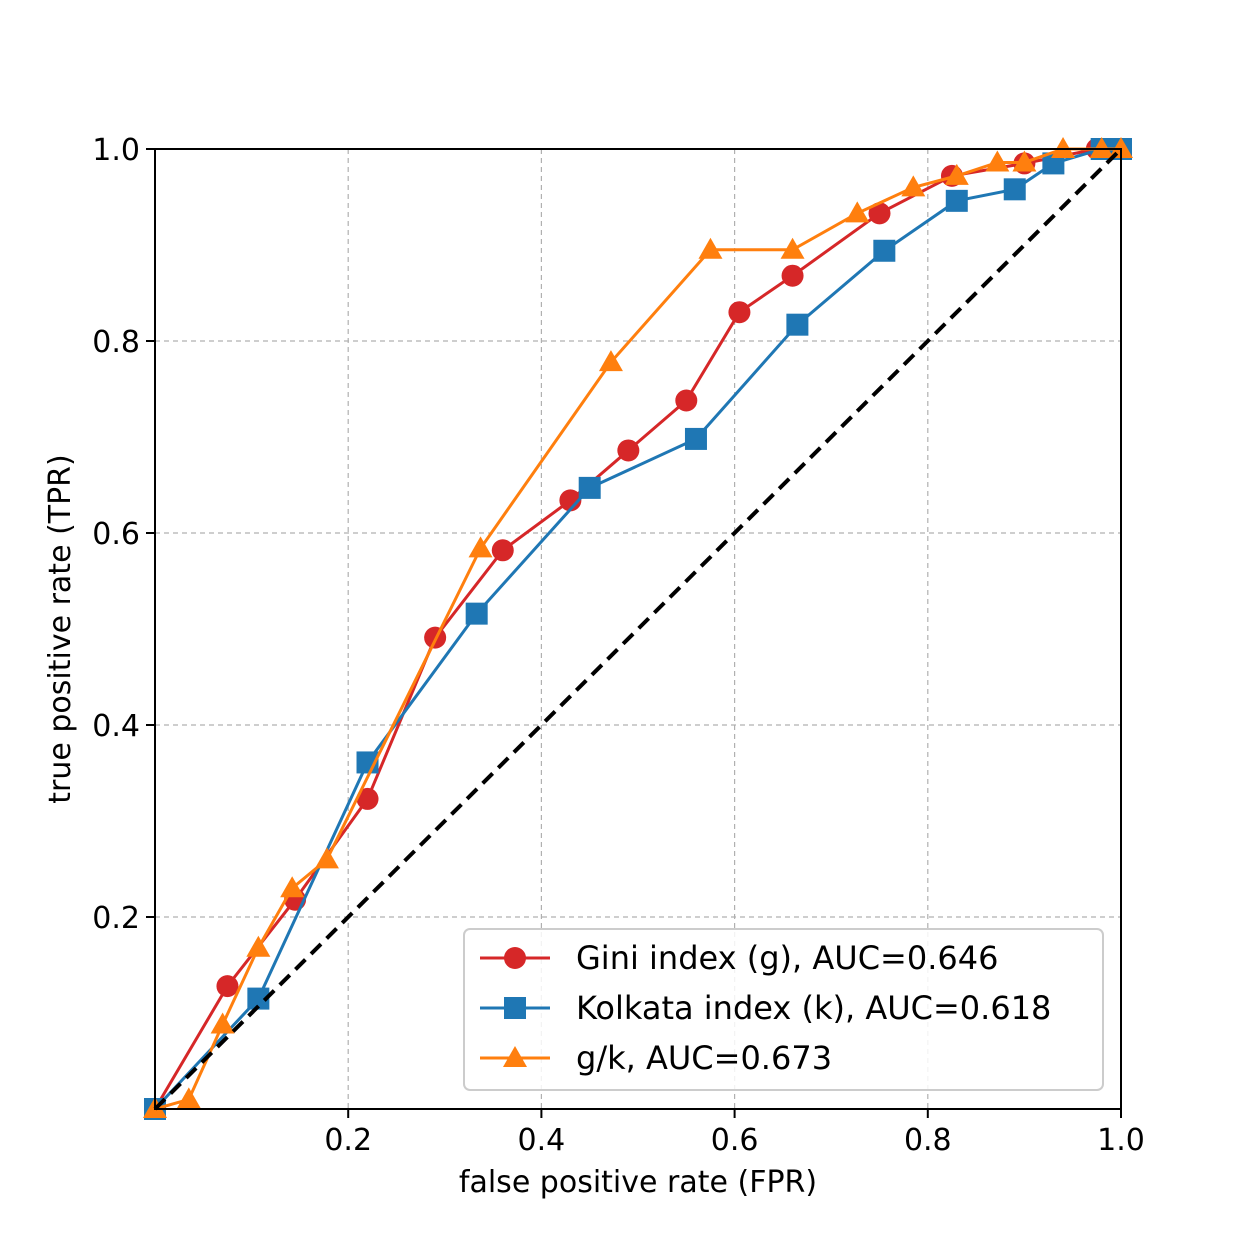 The image size is (1246, 1246). What do you see at coordinates (813, 1008) in the screenshot?
I see `legend-label-kolkata: Kolkata index (k), AUC=0.618` at bounding box center [813, 1008].